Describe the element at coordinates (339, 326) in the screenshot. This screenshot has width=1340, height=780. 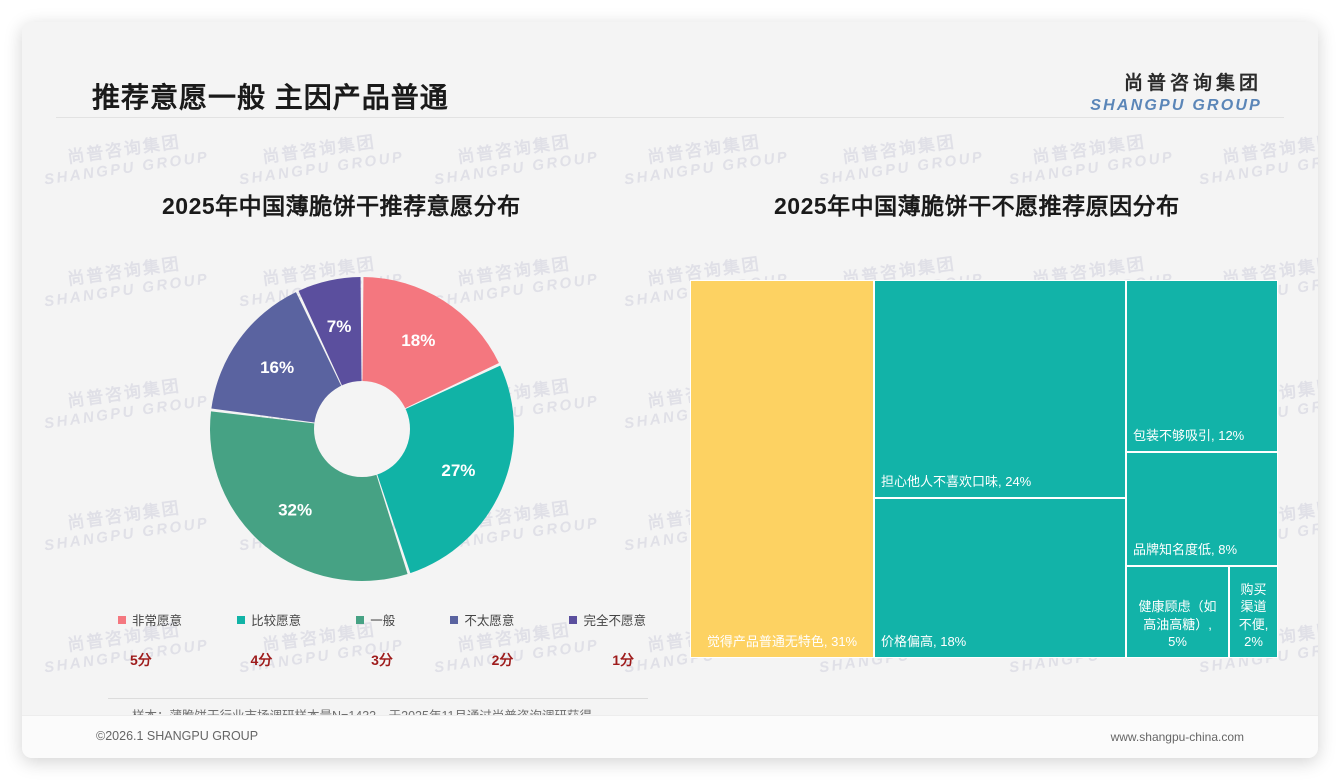
I see `donut-slice-value-label: 7%` at that location.